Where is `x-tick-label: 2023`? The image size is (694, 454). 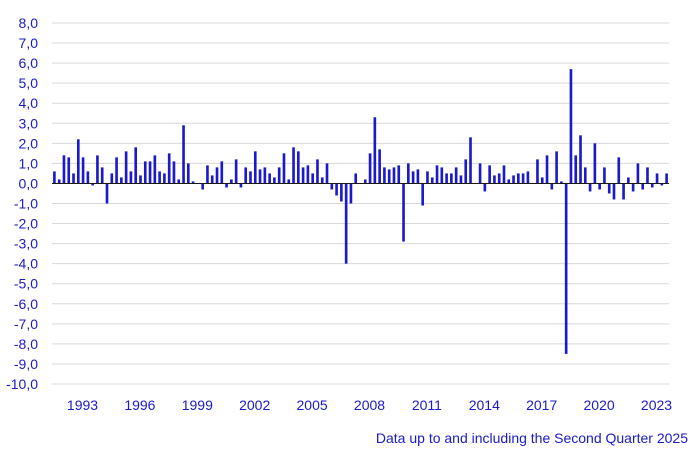 x-tick-label: 2023 is located at coordinates (656, 405).